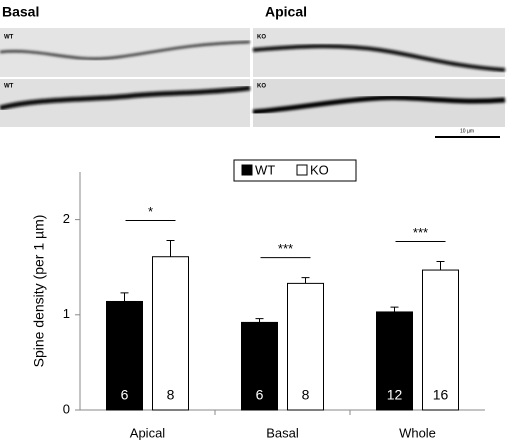 The image size is (513, 447). What do you see at coordinates (467, 131) in the screenshot?
I see `scale-bar-label: 10 µm` at bounding box center [467, 131].